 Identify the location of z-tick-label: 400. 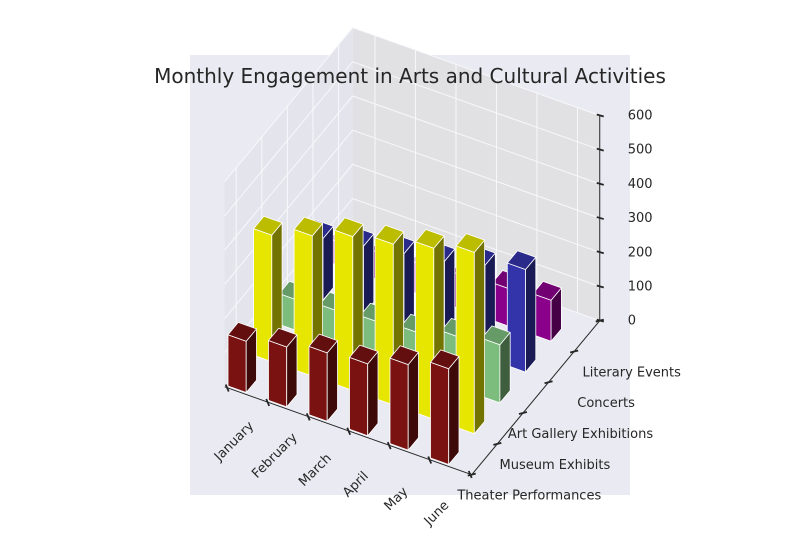
(640, 184).